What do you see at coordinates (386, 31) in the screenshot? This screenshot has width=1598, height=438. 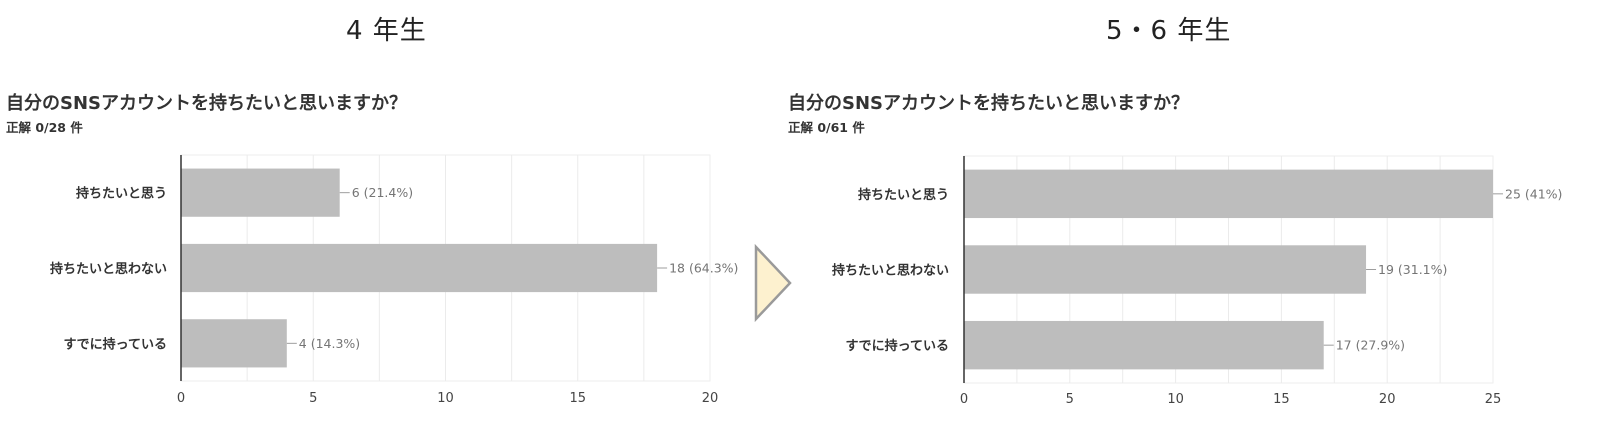 I see `grade-title: 4 年生` at bounding box center [386, 31].